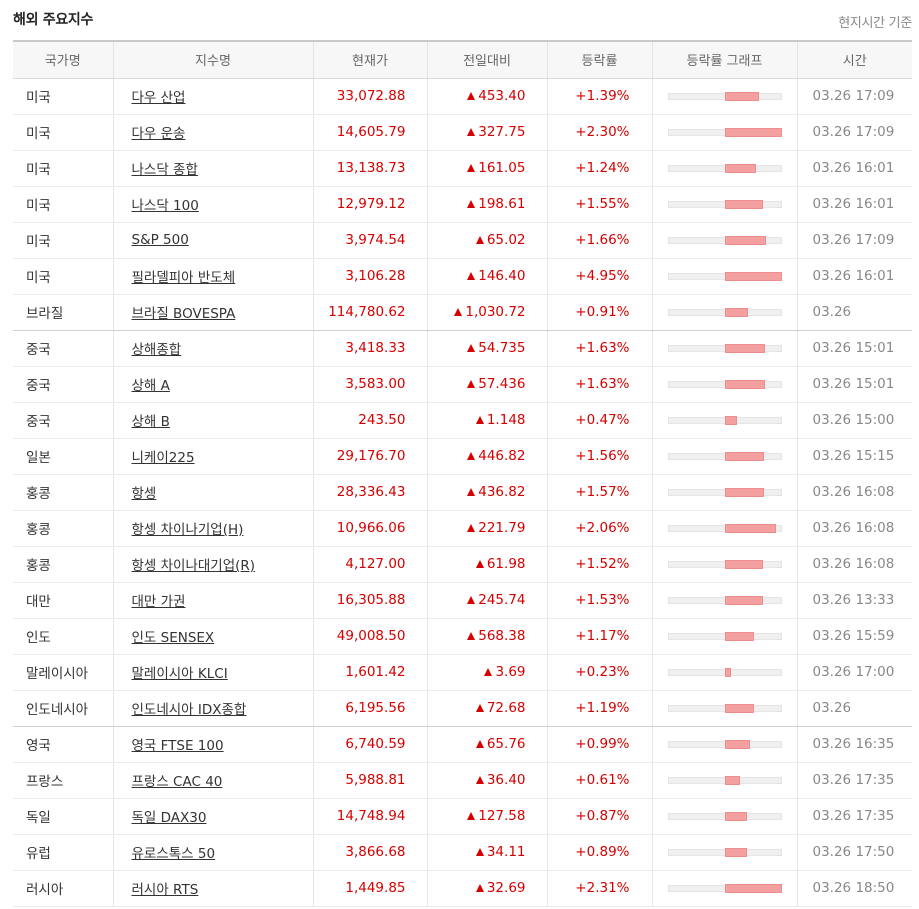  I want to click on change-value: 127.58, so click(502, 816).